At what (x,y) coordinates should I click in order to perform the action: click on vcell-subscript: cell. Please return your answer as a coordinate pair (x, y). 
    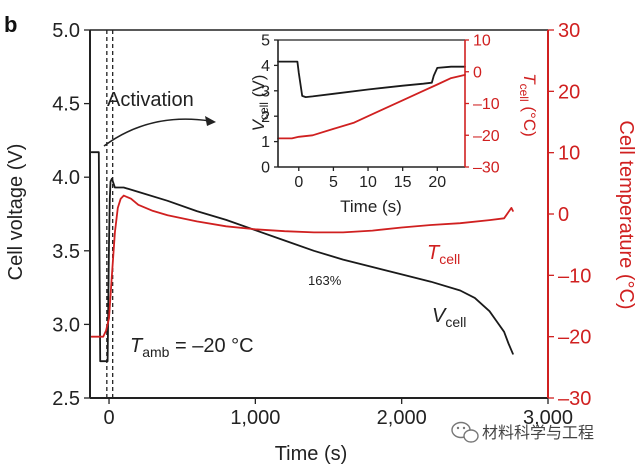
    Looking at the image, I should click on (455, 322).